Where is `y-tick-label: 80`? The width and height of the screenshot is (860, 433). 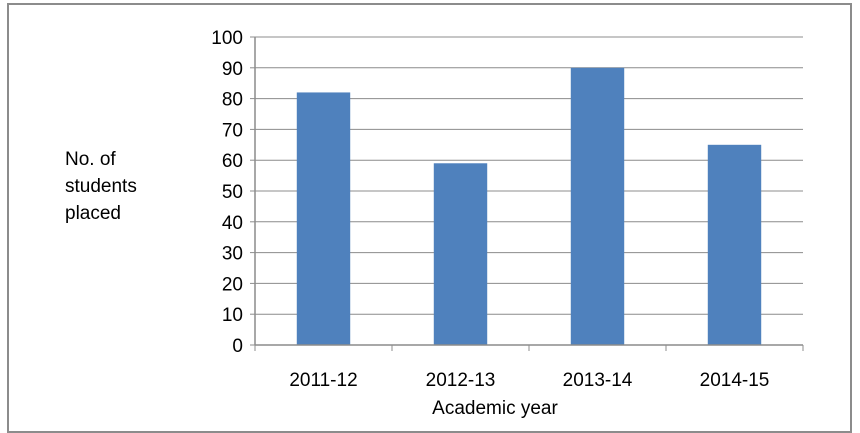 y-tick-label: 80 is located at coordinates (232, 100).